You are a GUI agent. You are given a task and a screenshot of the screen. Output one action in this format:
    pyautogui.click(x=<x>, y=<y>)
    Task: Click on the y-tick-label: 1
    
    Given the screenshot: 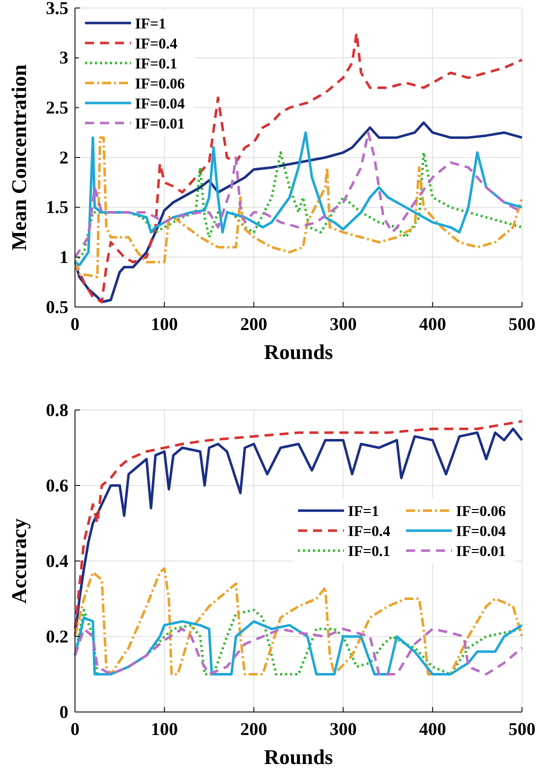 What is the action you would take?
    pyautogui.click(x=63, y=256)
    